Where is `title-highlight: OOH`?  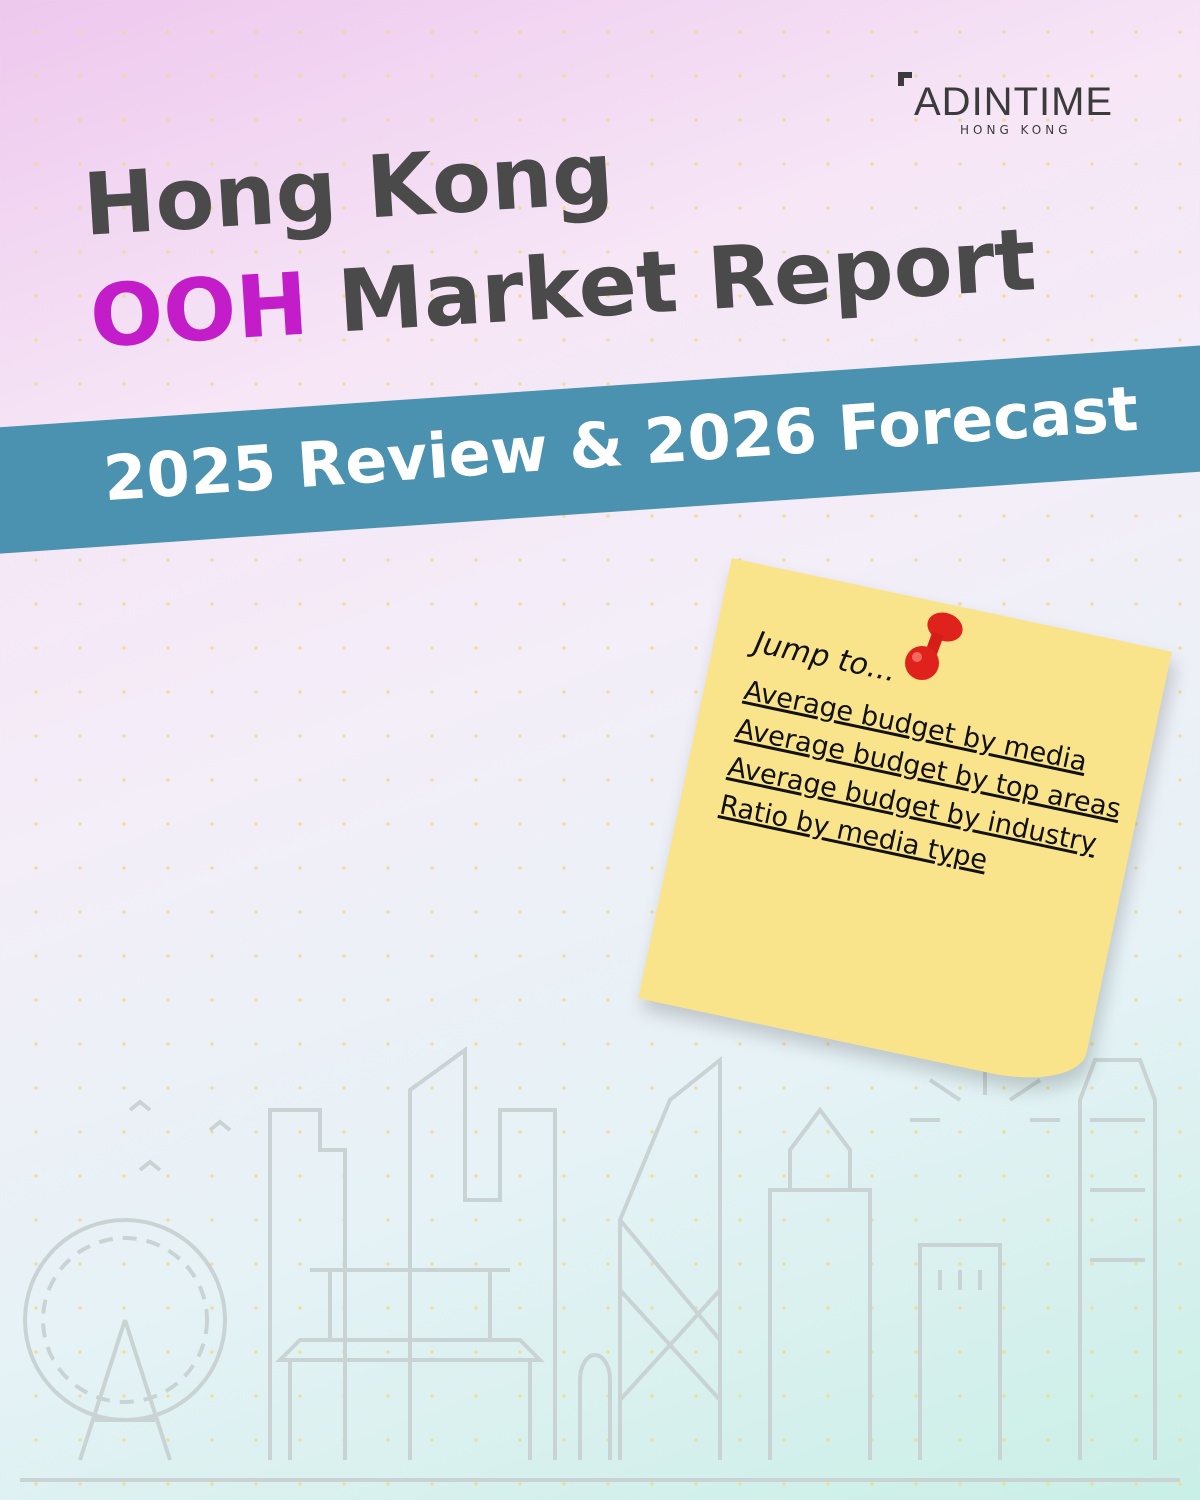
title-highlight: OOH is located at coordinates (199, 311).